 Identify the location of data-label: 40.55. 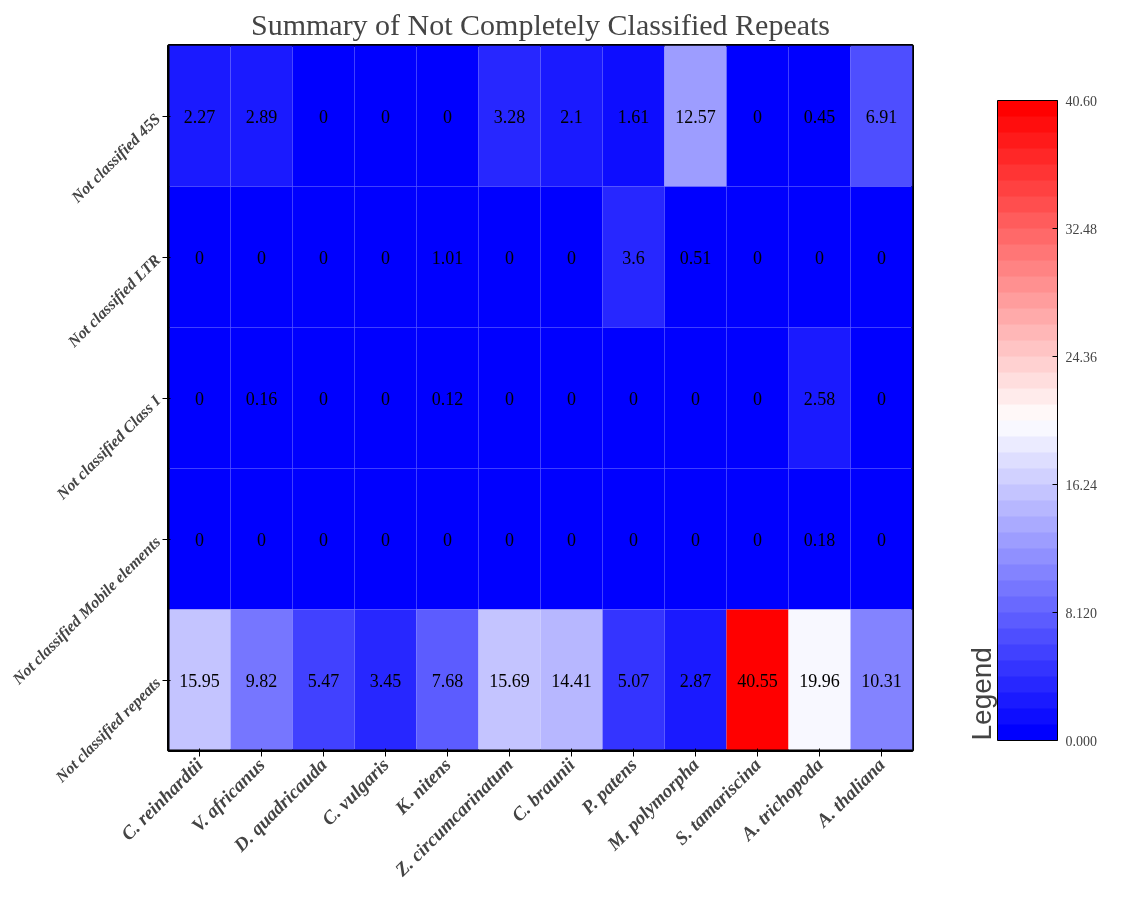
(757, 680).